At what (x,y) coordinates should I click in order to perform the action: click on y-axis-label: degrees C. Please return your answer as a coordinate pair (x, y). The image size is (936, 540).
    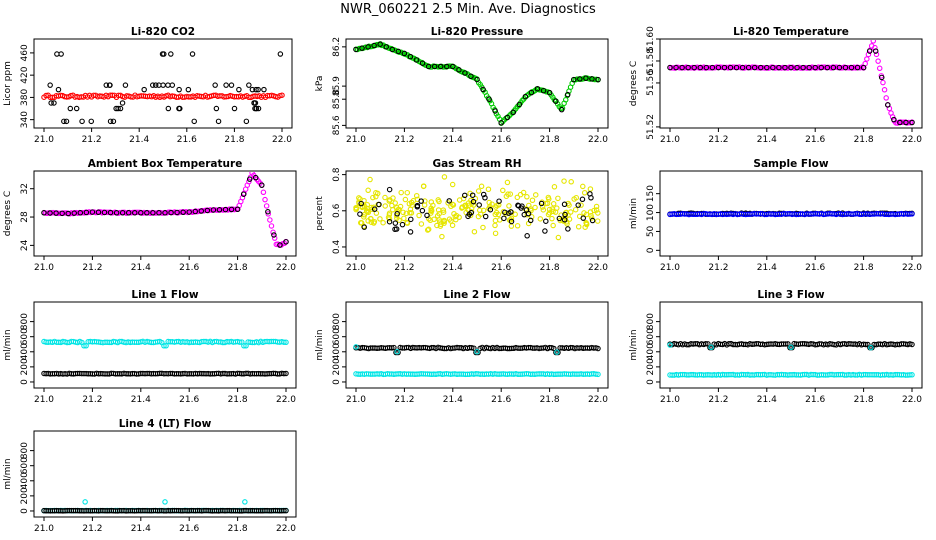
    Looking at the image, I should click on (634, 83).